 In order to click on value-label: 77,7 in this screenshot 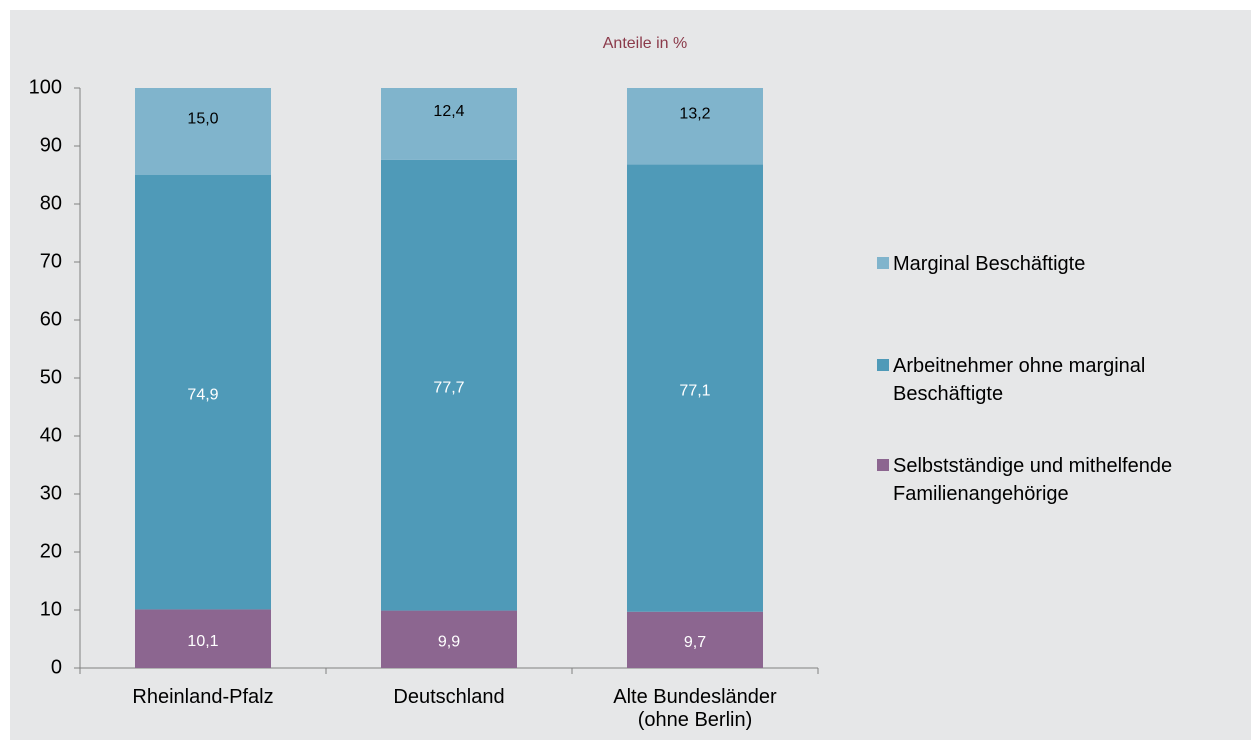, I will do `click(448, 387)`.